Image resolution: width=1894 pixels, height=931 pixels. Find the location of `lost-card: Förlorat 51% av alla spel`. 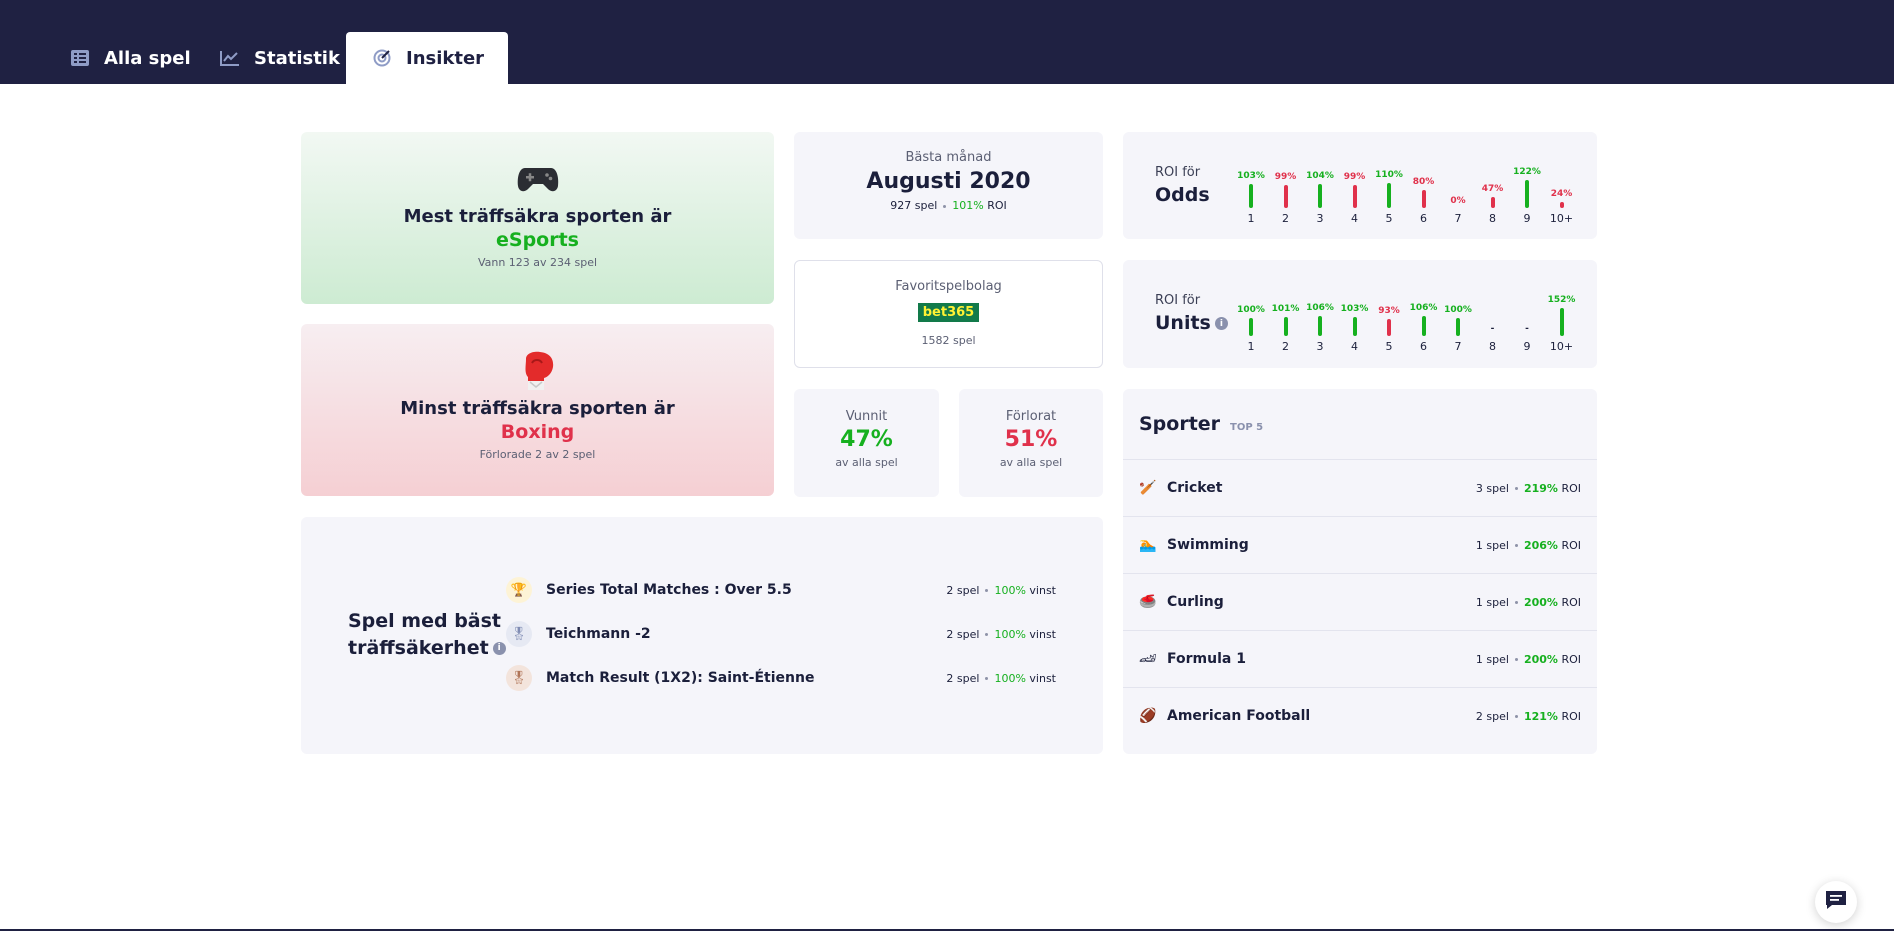

lost-card: Förlorat 51% av alla spel is located at coordinates (1031, 443).